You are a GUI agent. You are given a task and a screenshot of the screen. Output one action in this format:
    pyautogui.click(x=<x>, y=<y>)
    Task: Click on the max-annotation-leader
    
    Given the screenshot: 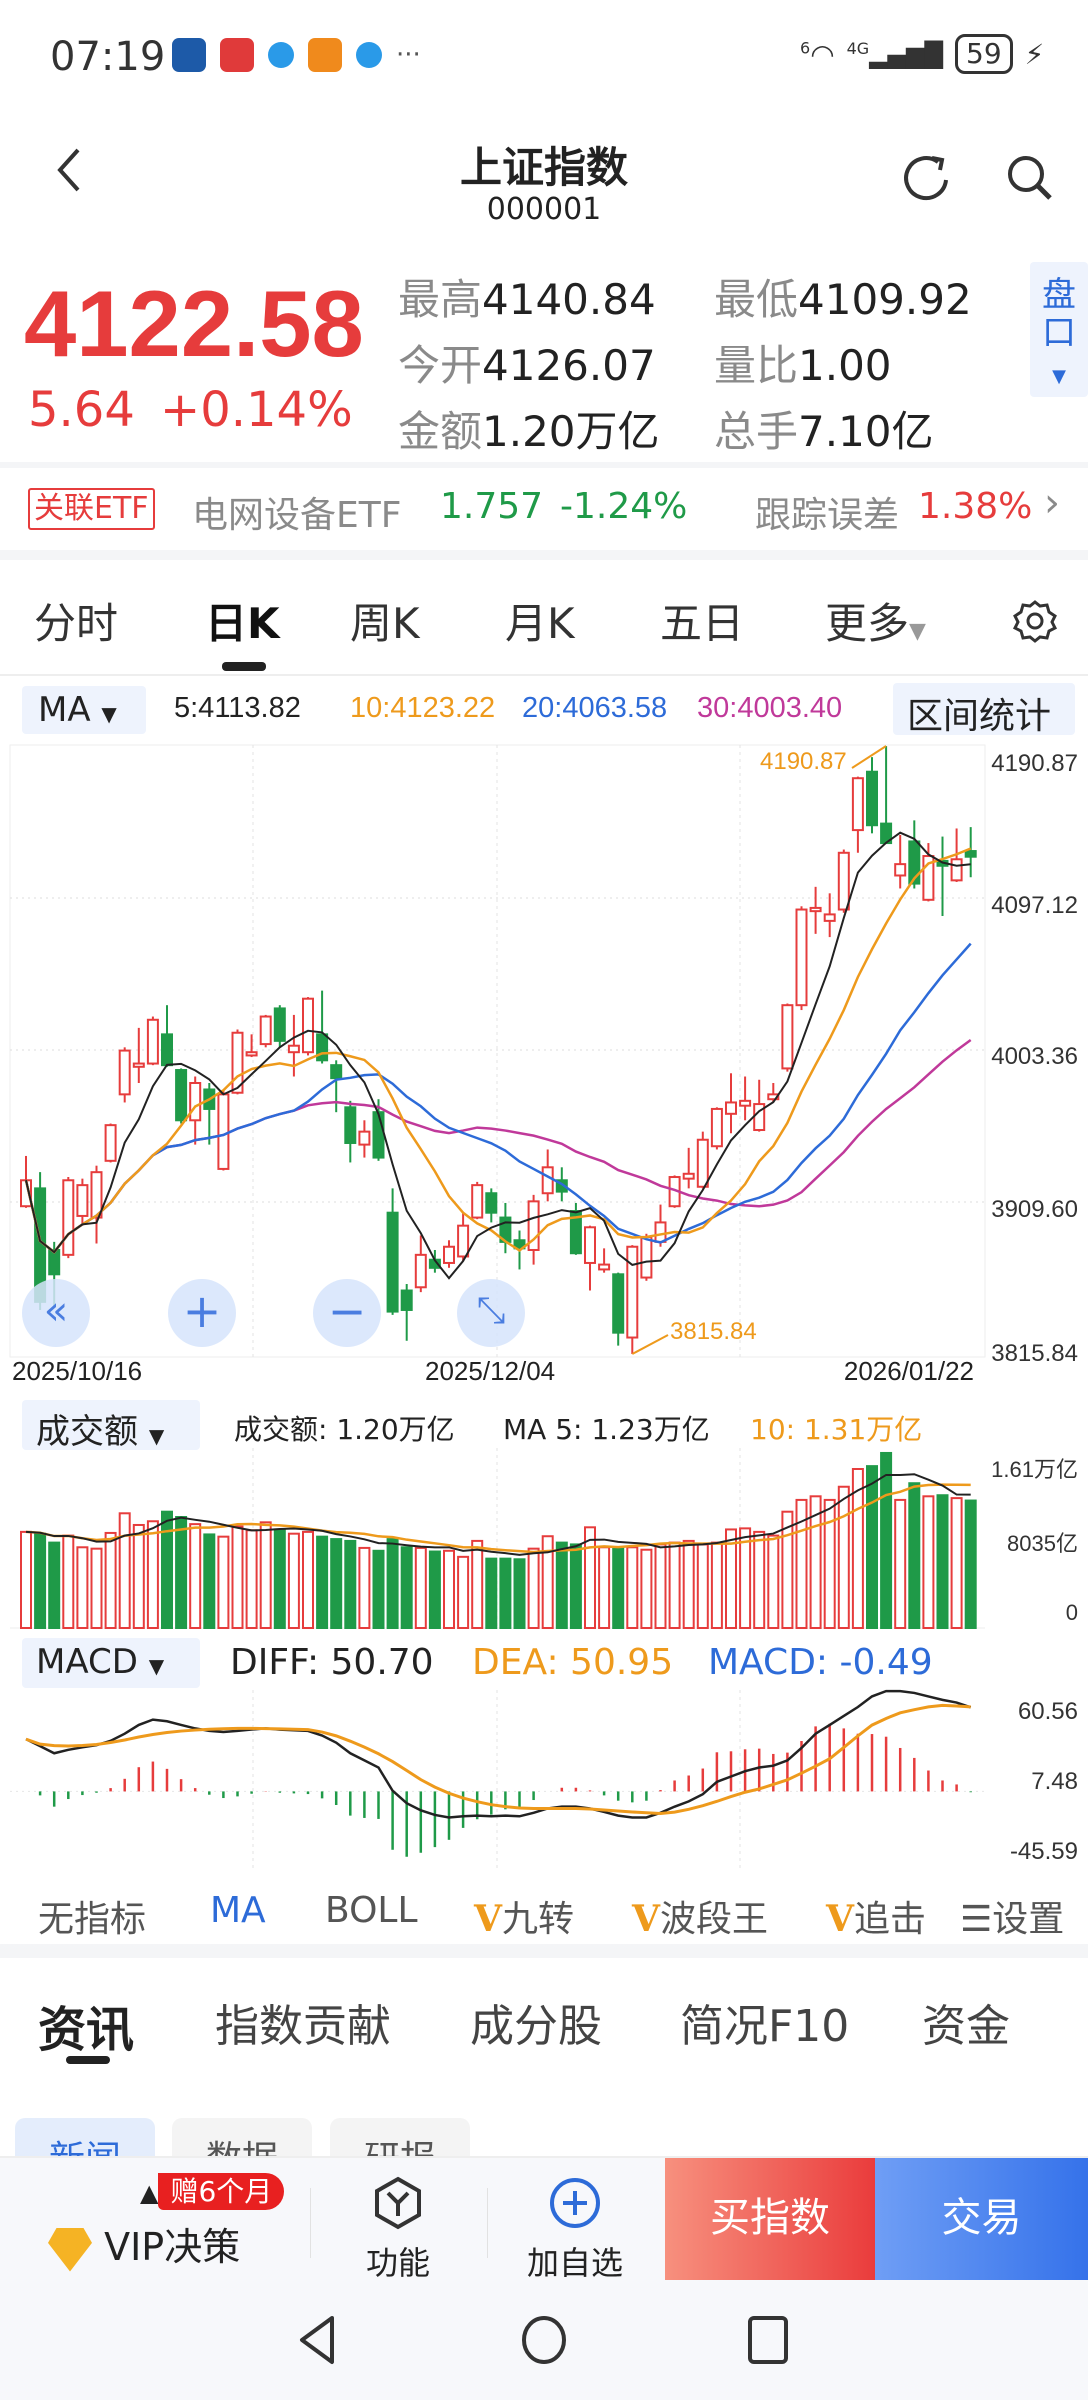 What is the action you would take?
    pyautogui.click(x=869, y=757)
    